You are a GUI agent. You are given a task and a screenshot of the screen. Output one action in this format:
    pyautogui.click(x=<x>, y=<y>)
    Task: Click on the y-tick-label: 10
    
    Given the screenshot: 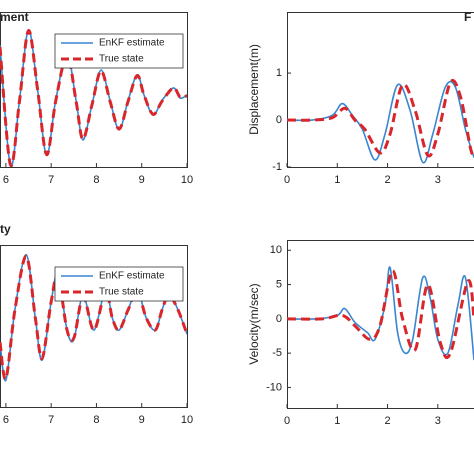 What is the action you would take?
    pyautogui.click(x=276, y=250)
    